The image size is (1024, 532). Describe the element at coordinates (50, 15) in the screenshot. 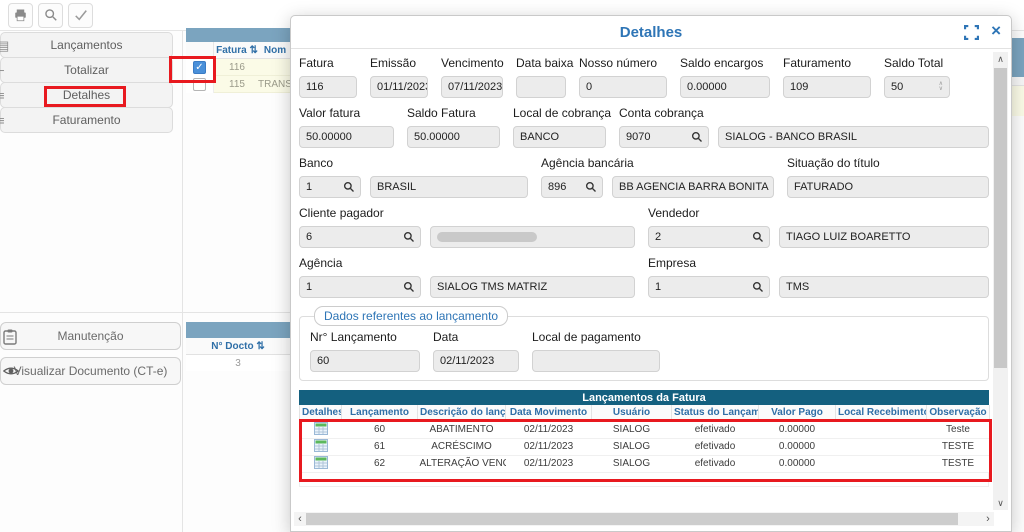

I see `search-button` at that location.